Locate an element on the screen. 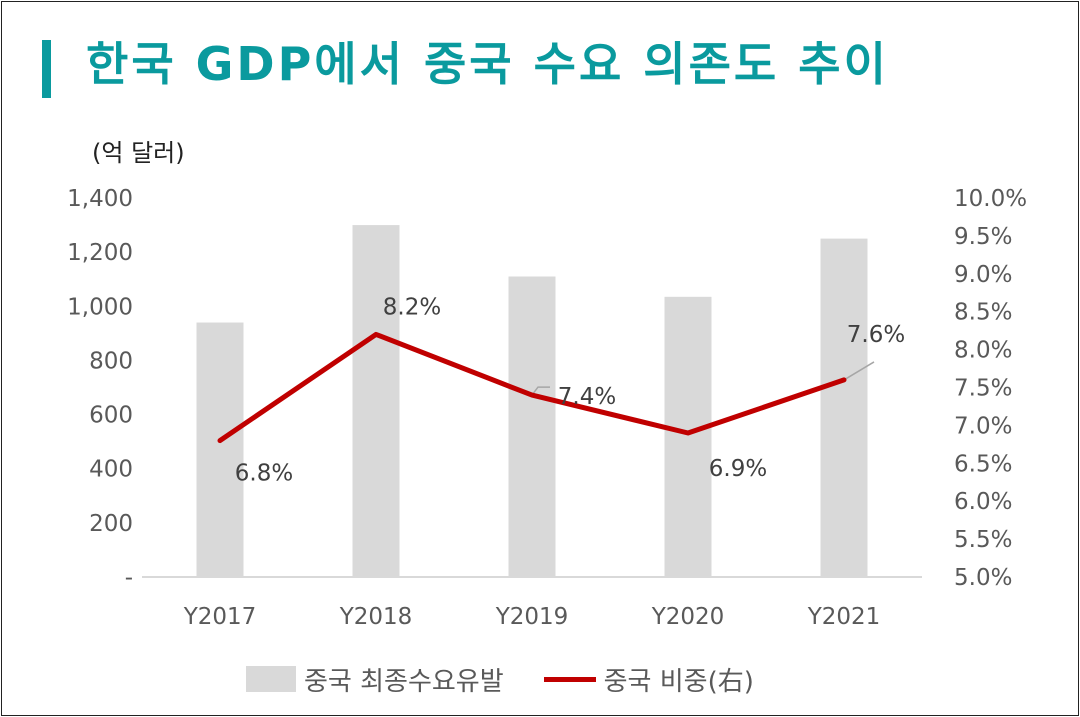  chart-title: 한국 GDP에서 중국 수요 의존도 추이 is located at coordinates (487, 64).